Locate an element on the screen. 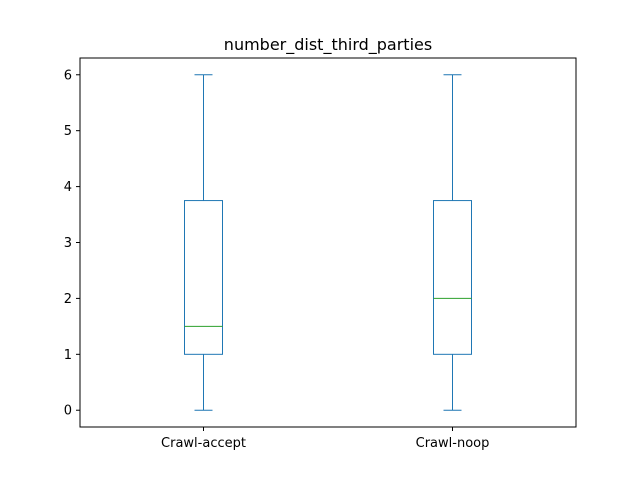 Image resolution: width=640 pixels, height=480 pixels. box-crawl-accept is located at coordinates (203, 277).